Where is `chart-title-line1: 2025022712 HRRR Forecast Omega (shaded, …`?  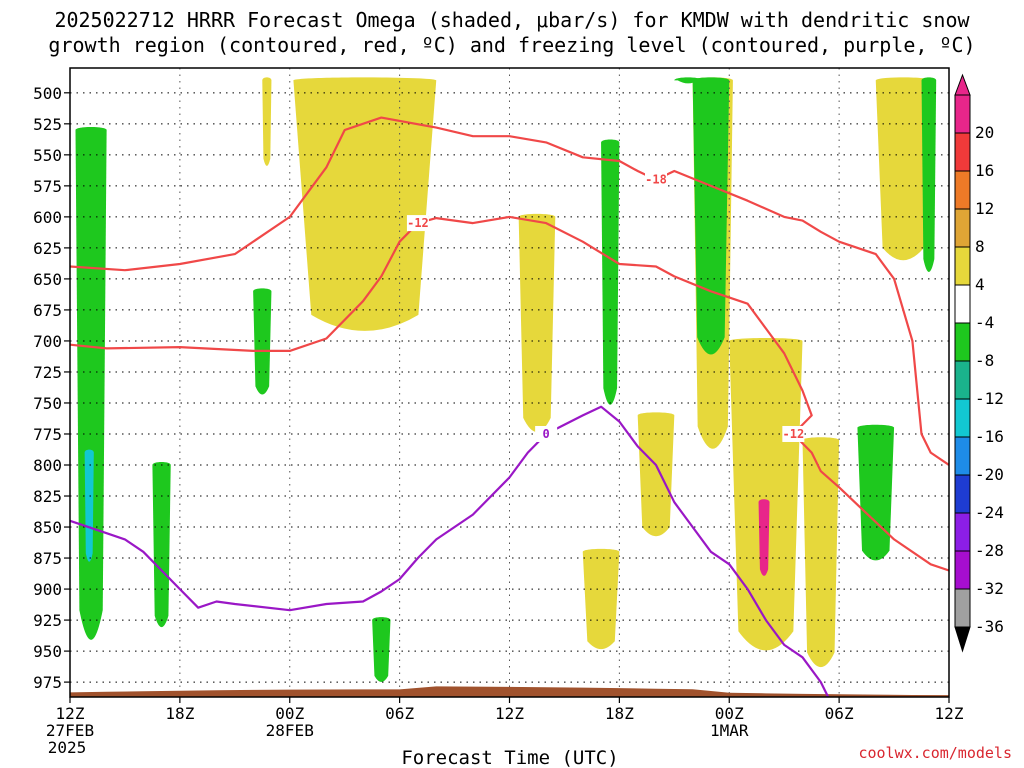 chart-title-line1: 2025022712 HRRR Forecast Omega (shaded, … is located at coordinates (512, 20).